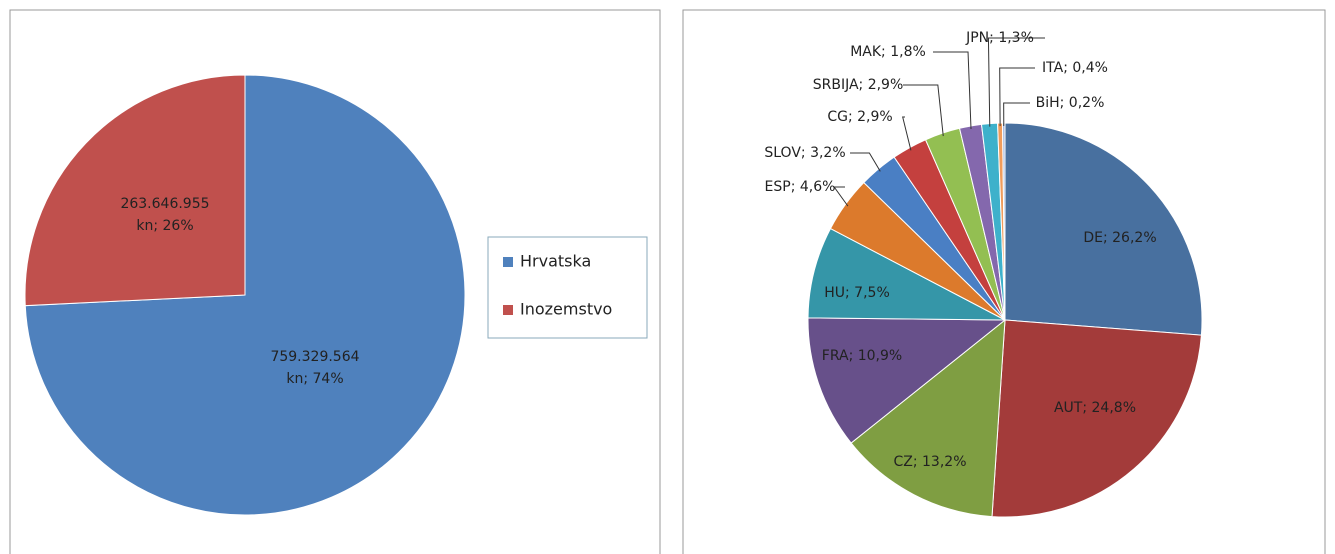  I want to click on legend-box, so click(567, 287).